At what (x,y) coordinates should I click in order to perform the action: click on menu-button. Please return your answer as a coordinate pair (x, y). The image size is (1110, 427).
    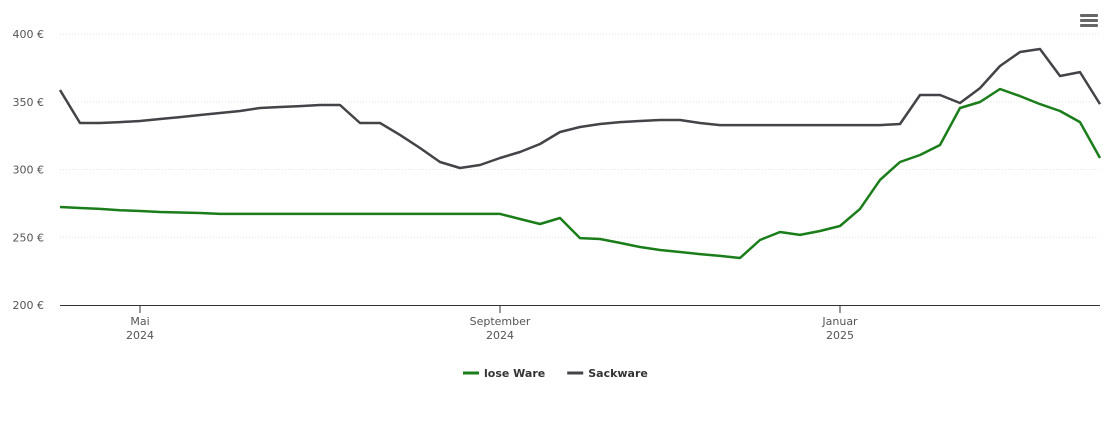
    Looking at the image, I should click on (1089, 20).